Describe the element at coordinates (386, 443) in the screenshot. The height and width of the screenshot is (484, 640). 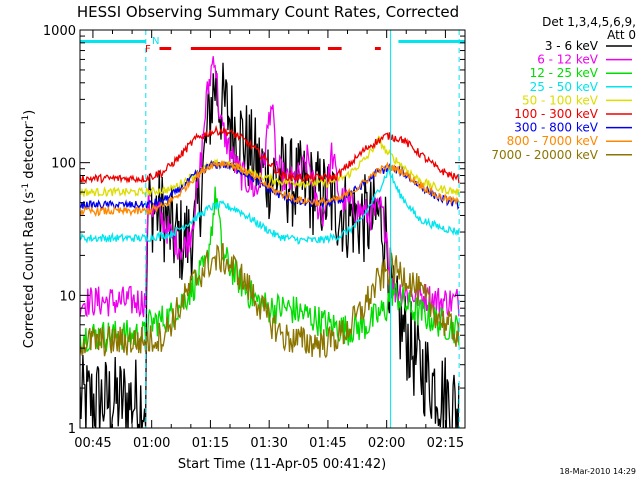
I see `x-tick-label: 02:00` at that location.